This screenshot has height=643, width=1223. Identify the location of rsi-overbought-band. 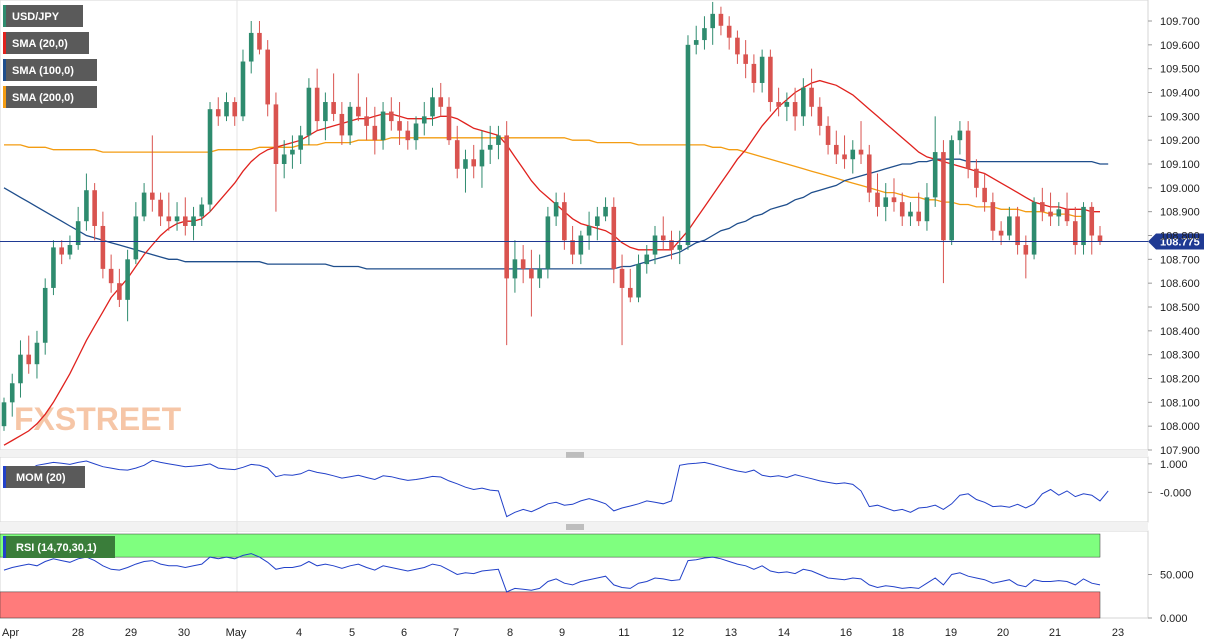
(550, 545).